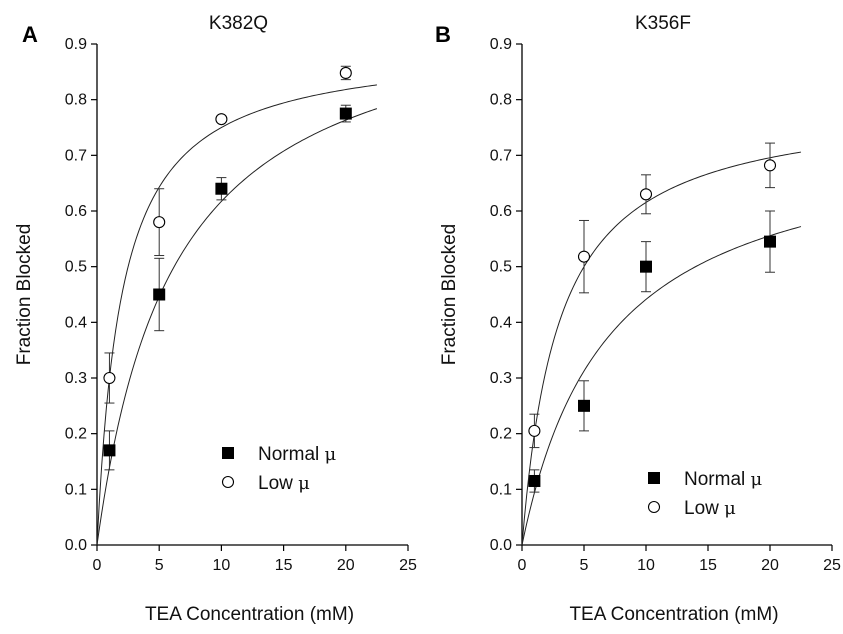 The height and width of the screenshot is (634, 843). What do you see at coordinates (30, 34) in the screenshot?
I see `panel-letter: A` at bounding box center [30, 34].